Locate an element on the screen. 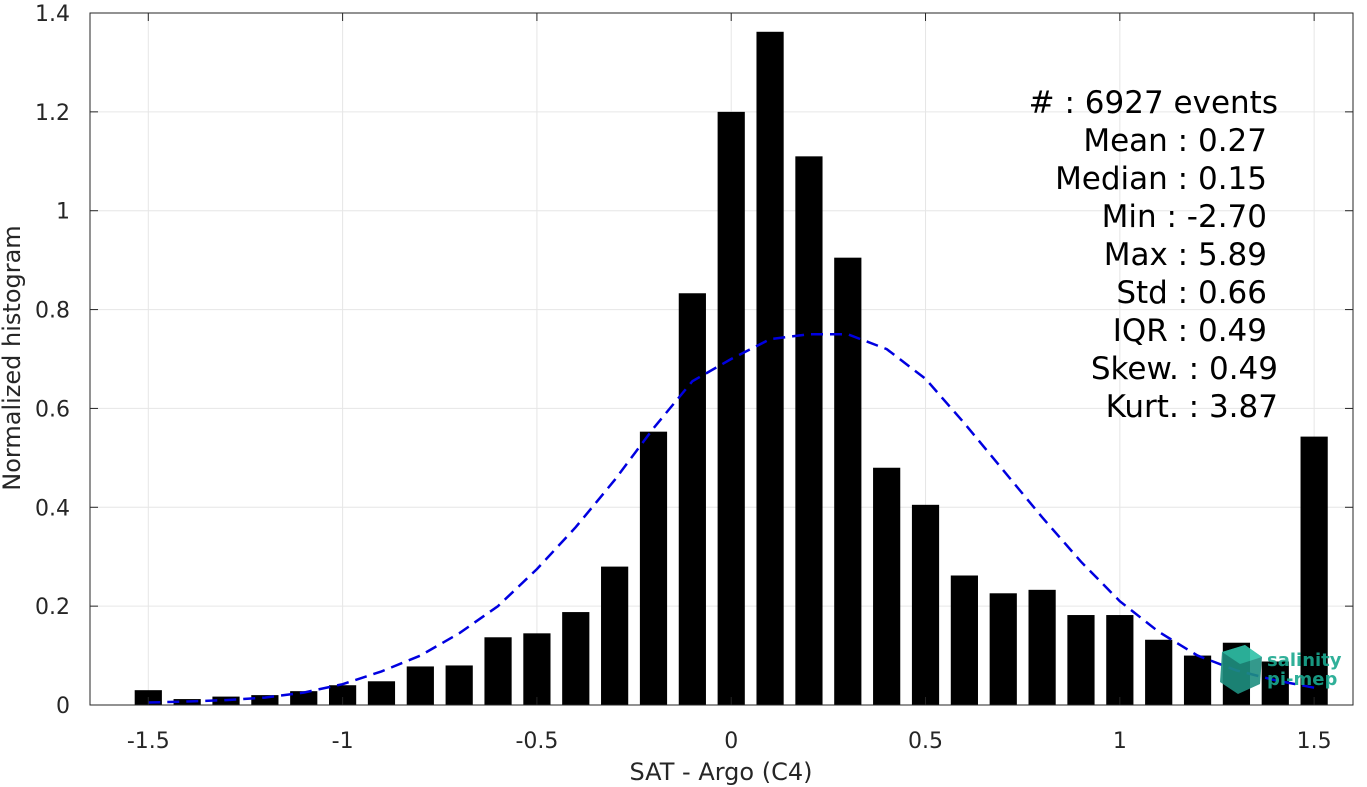 This screenshot has width=1367, height=787. y-tick-label: 1 is located at coordinates (63, 212).